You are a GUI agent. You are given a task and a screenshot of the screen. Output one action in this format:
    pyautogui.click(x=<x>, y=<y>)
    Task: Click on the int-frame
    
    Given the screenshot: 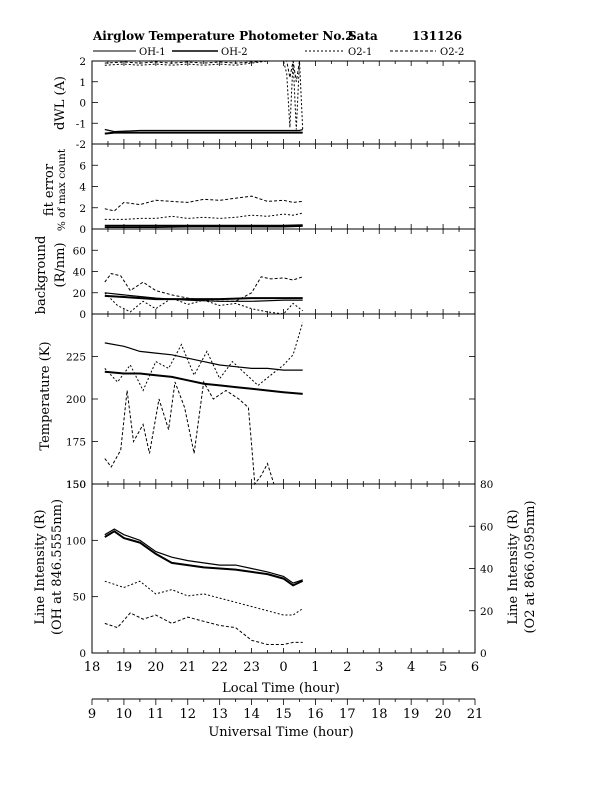 What is the action you would take?
    pyautogui.click(x=283, y=568)
    